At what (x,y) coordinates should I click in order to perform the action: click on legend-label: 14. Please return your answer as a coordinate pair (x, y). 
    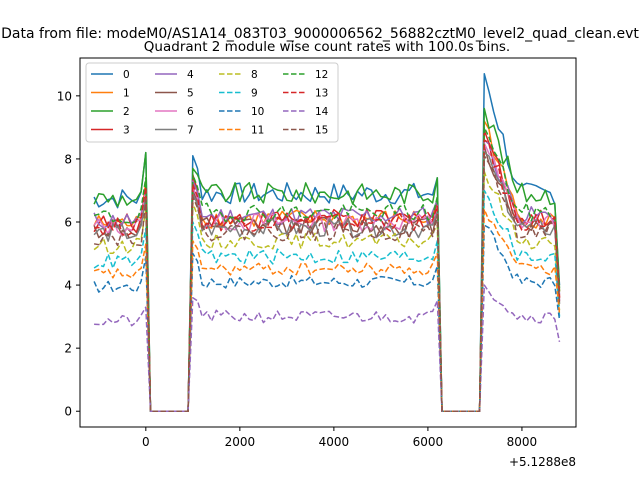
    Looking at the image, I should click on (322, 112).